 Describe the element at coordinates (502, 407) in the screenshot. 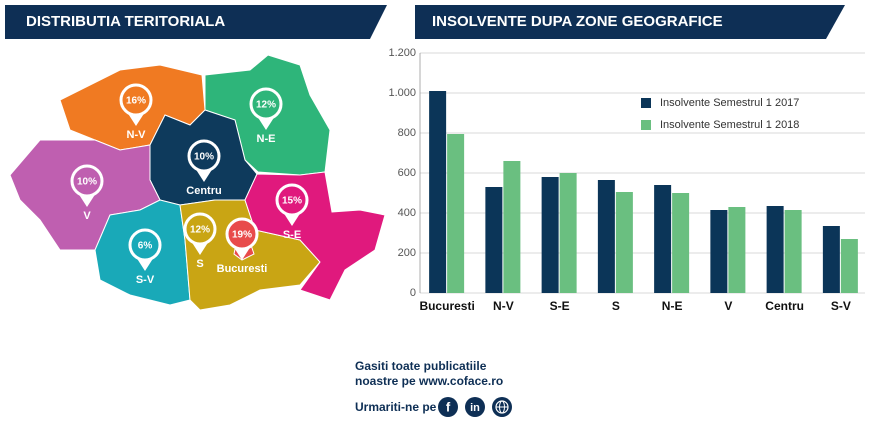

I see `web-icon` at that location.